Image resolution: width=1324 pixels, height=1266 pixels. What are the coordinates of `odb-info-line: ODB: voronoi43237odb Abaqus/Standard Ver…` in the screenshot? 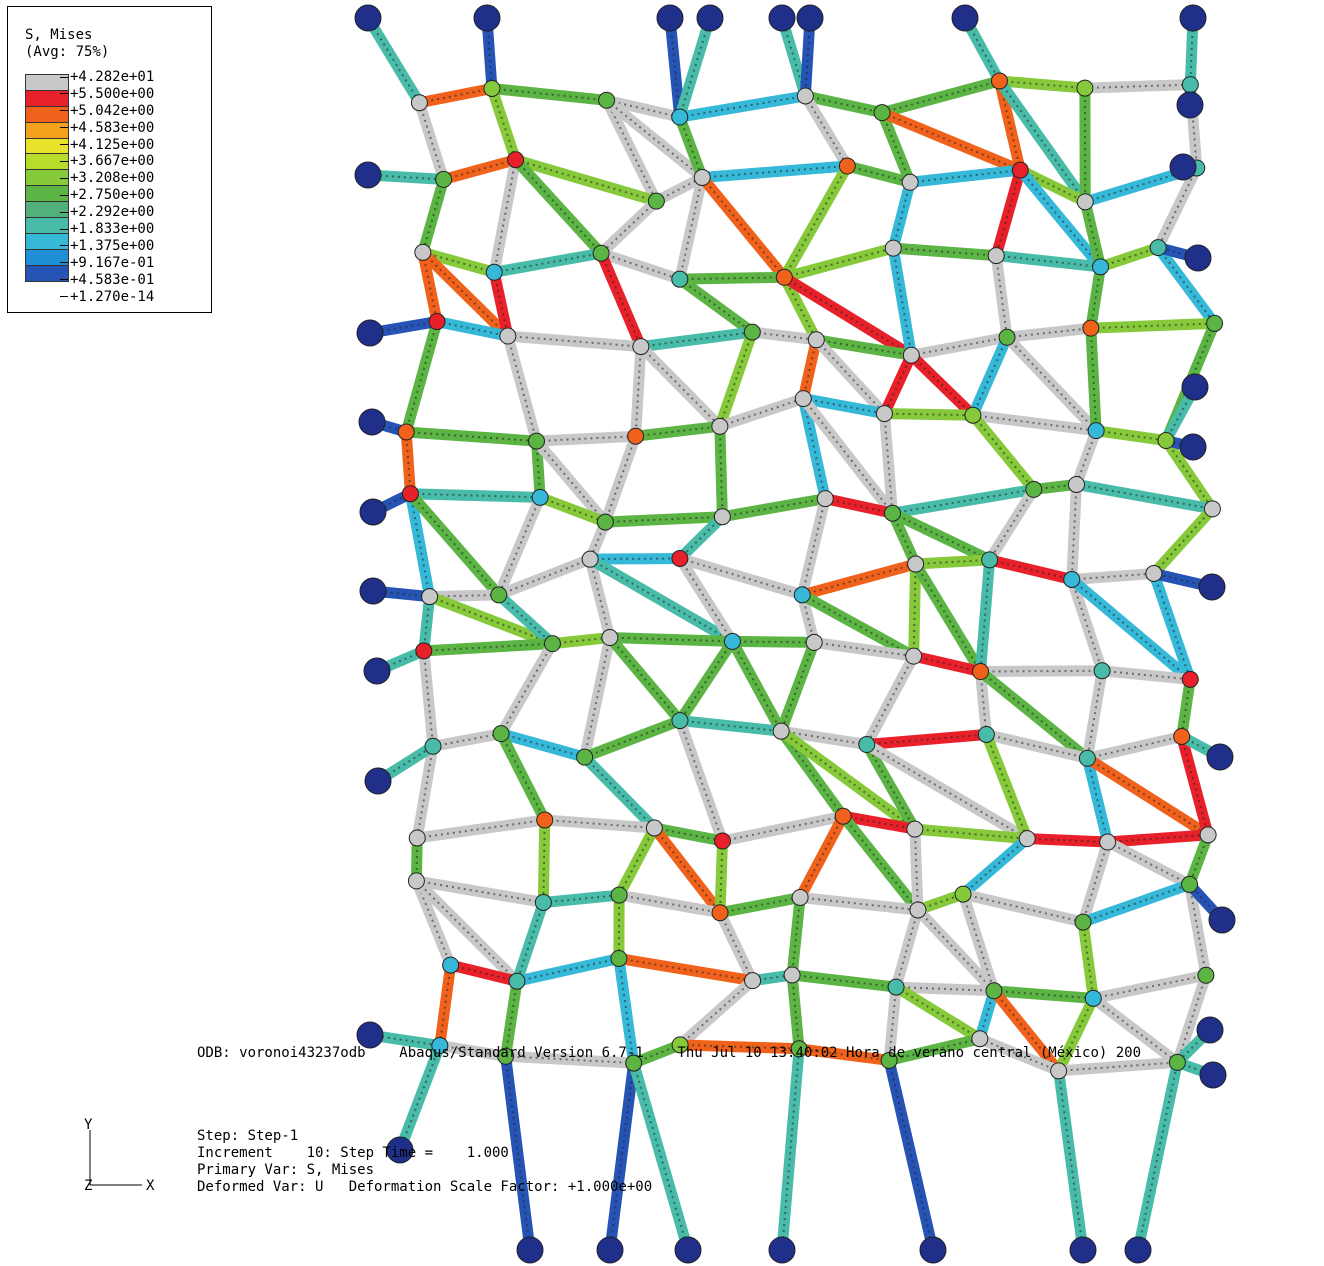 It's located at (669, 1053).